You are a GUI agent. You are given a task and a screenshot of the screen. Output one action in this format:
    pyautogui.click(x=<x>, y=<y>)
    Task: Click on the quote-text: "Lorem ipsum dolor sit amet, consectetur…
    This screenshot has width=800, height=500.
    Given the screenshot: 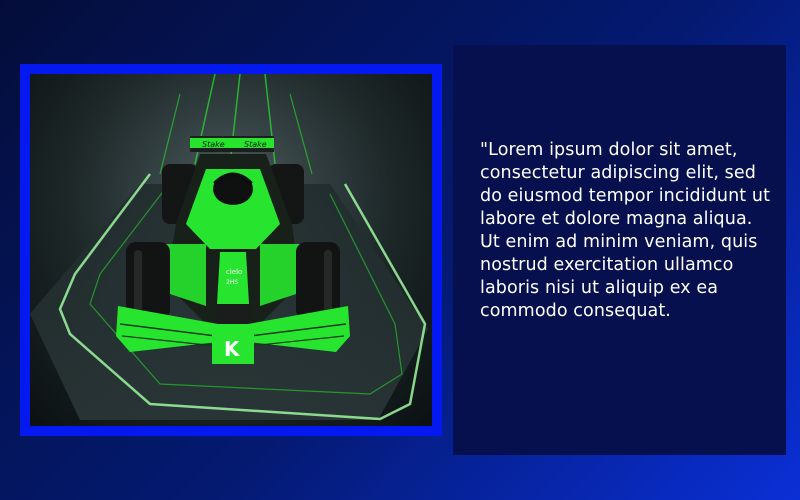 What is the action you would take?
    pyautogui.click(x=625, y=230)
    